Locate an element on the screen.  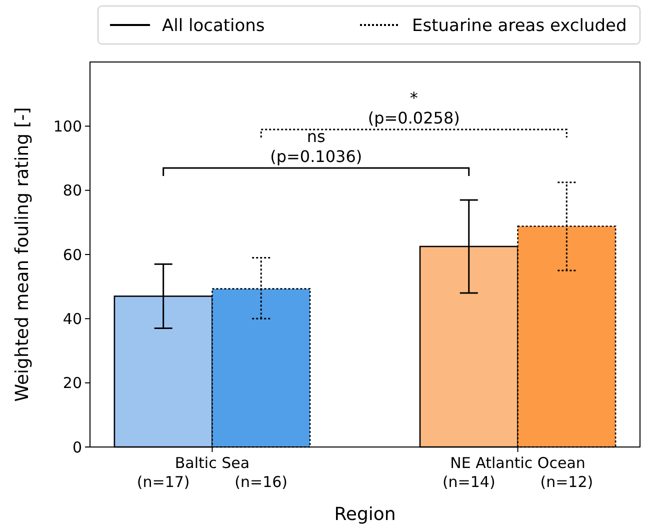
annotation: * (p=0.0258) is located at coordinates (414, 108).